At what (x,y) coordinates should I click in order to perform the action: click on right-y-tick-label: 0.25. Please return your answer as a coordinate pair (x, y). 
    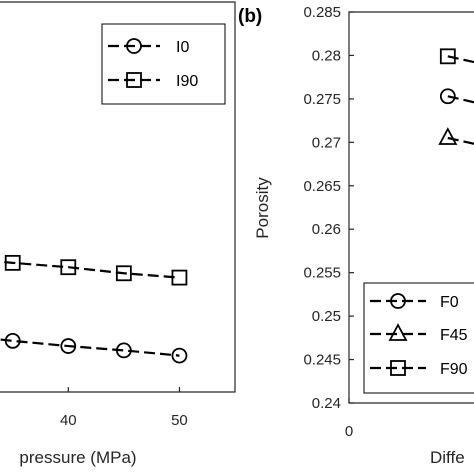
    Looking at the image, I should click on (326, 316).